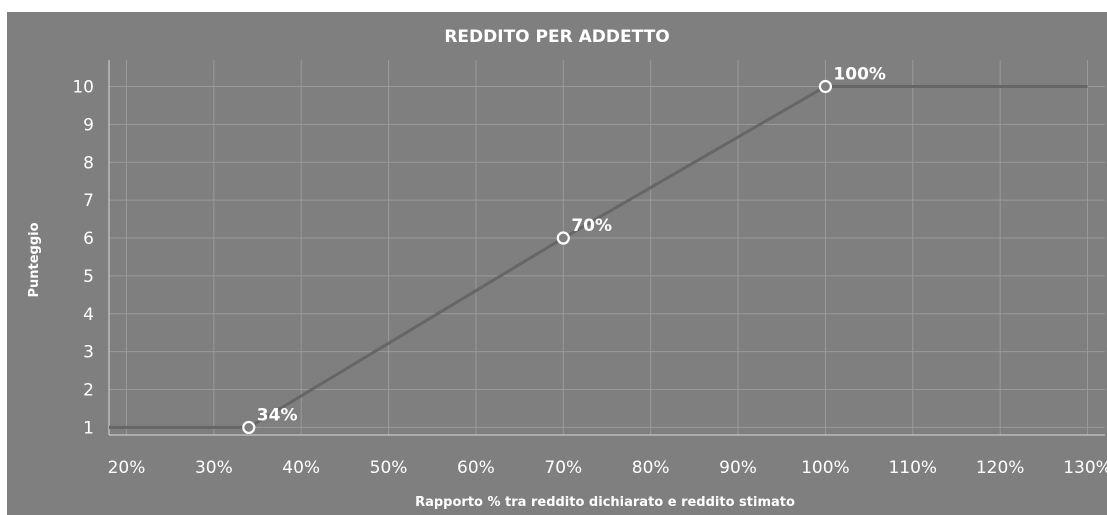  What do you see at coordinates (1000, 468) in the screenshot?
I see `x-tick-label: 120%` at bounding box center [1000, 468].